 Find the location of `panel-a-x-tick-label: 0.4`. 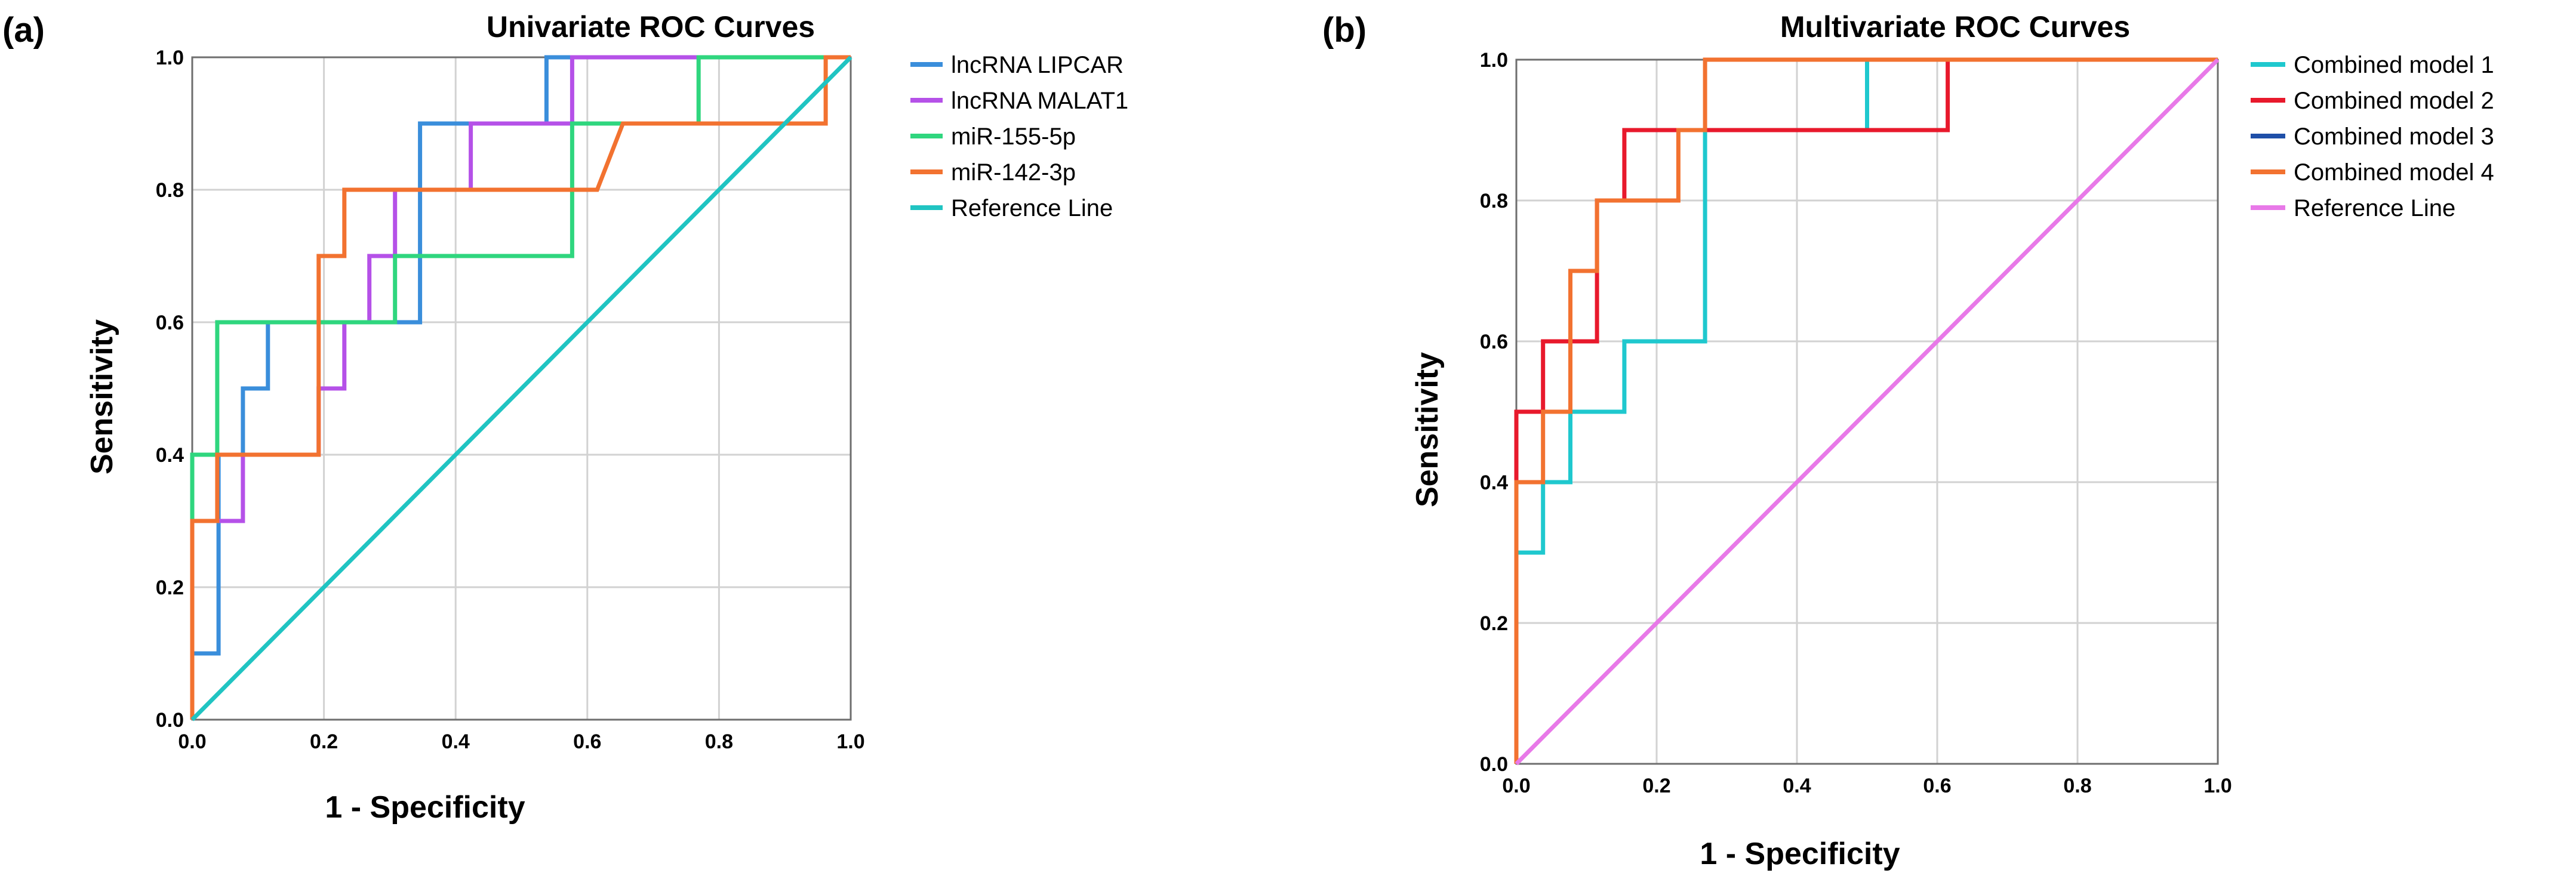

panel-a-x-tick-label: 0.4 is located at coordinates (456, 742).